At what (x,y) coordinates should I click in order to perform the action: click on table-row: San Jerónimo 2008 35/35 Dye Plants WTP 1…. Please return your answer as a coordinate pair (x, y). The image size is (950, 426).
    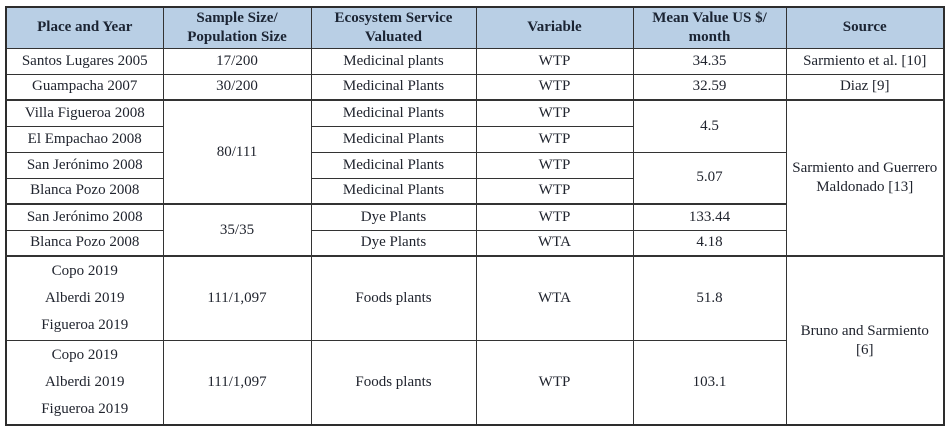
    Looking at the image, I should click on (474, 230).